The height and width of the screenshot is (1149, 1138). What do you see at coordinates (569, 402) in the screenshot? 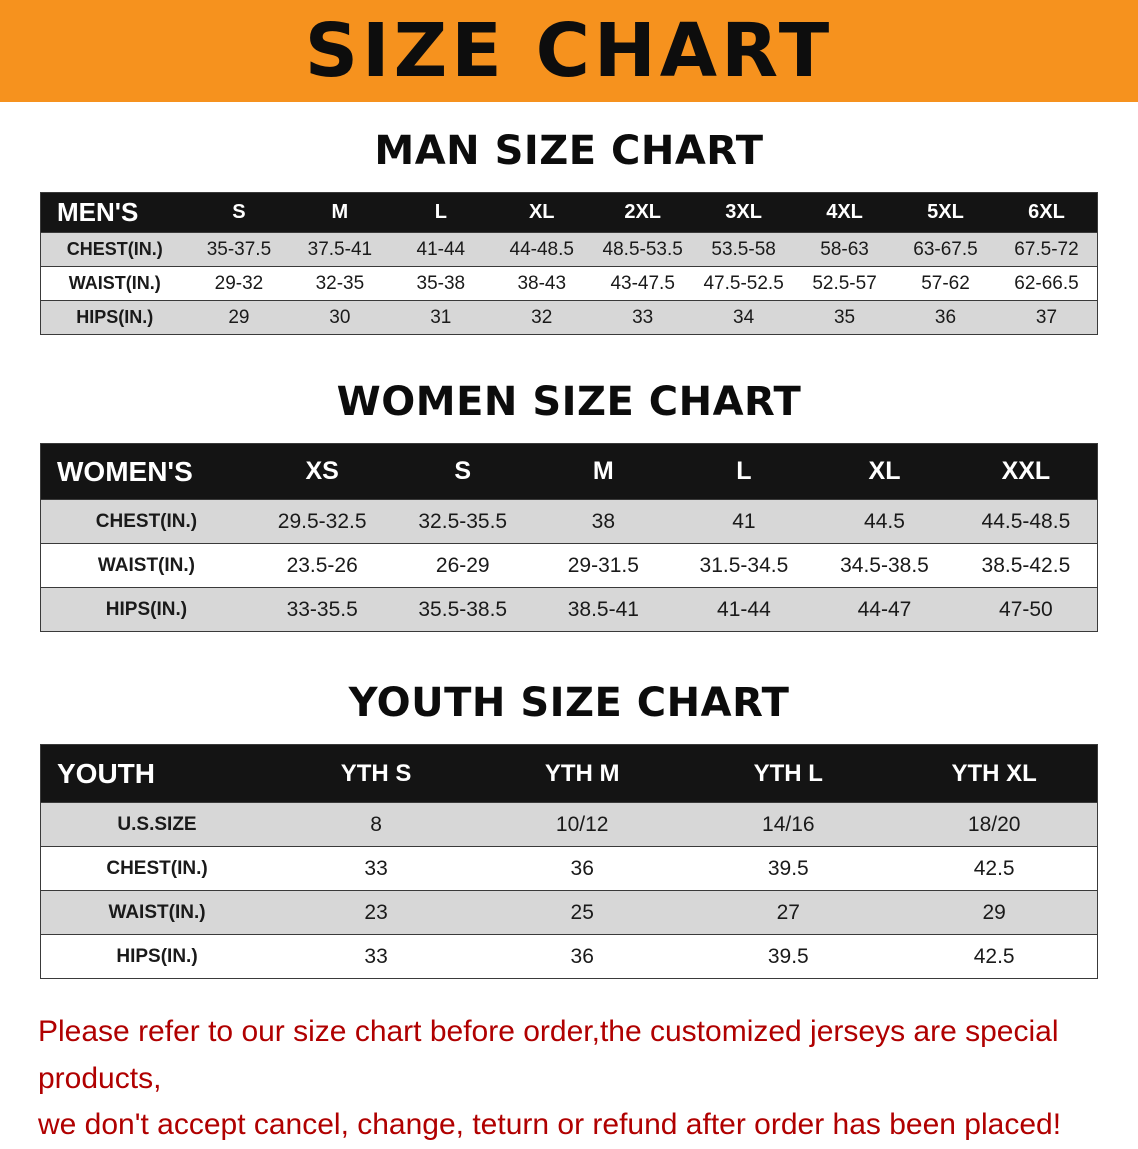
I see `women-section-heading: WOMEN SIZE CHART` at bounding box center [569, 402].